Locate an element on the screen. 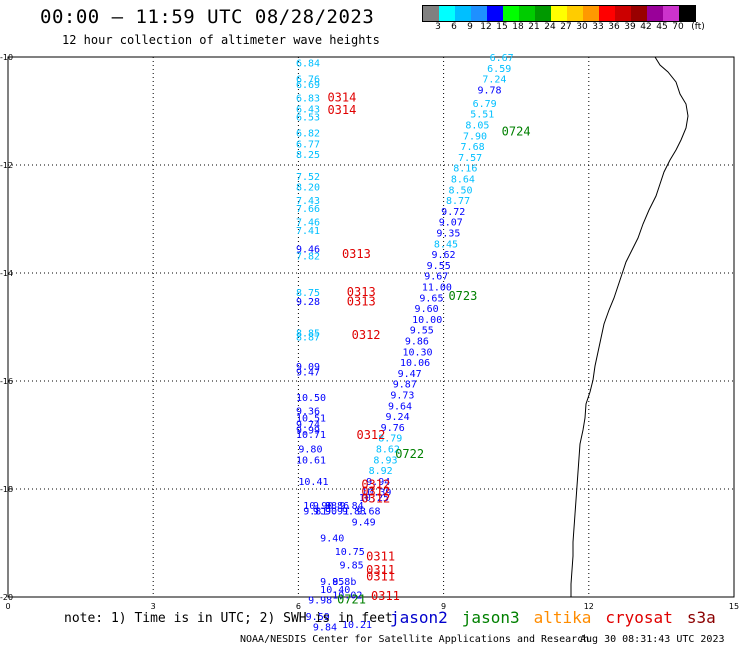  legend-tick-label: 36 is located at coordinates (614, 27).